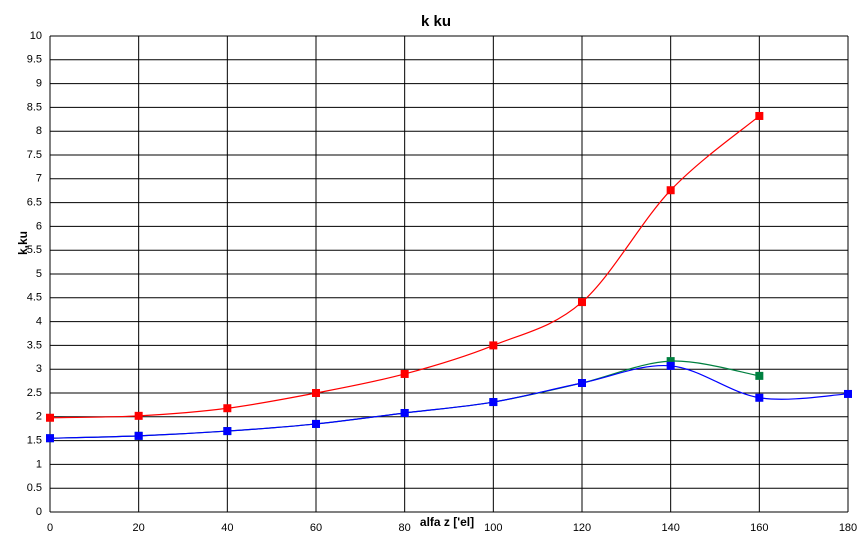  What do you see at coordinates (405, 528) in the screenshot?
I see `x-tick-label: 80` at bounding box center [405, 528].